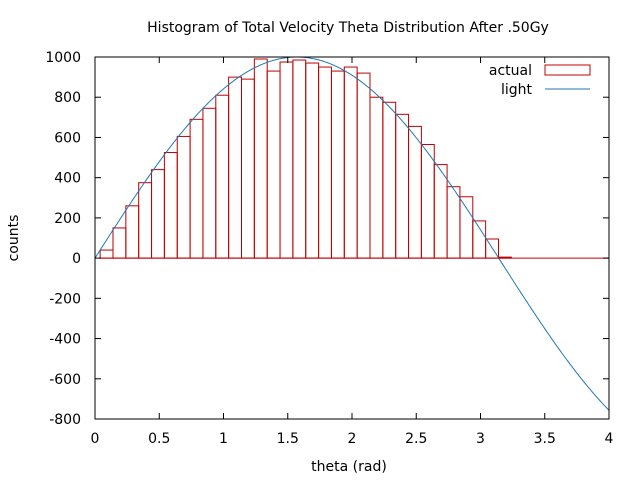  I want to click on legend-label-actual: actual, so click(510, 71).